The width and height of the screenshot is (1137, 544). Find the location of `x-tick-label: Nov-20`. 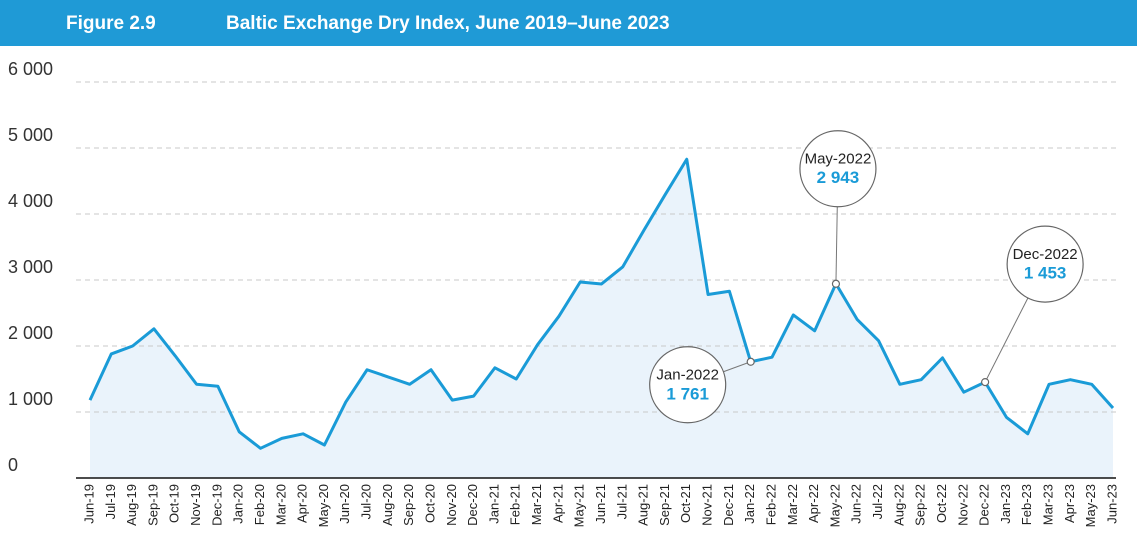

x-tick-label: Nov-20 is located at coordinates (451, 505).